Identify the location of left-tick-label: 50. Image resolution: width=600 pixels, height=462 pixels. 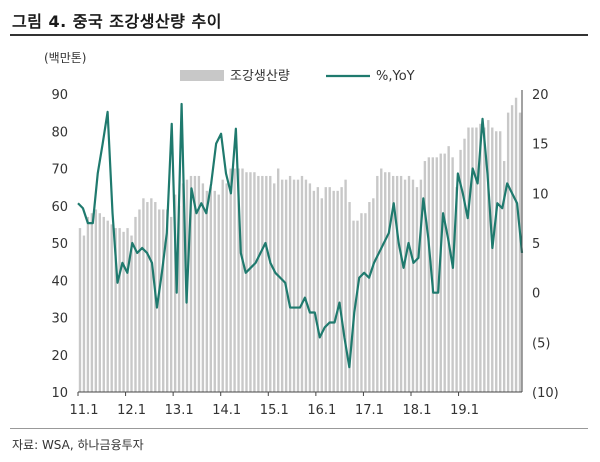
(59, 244).